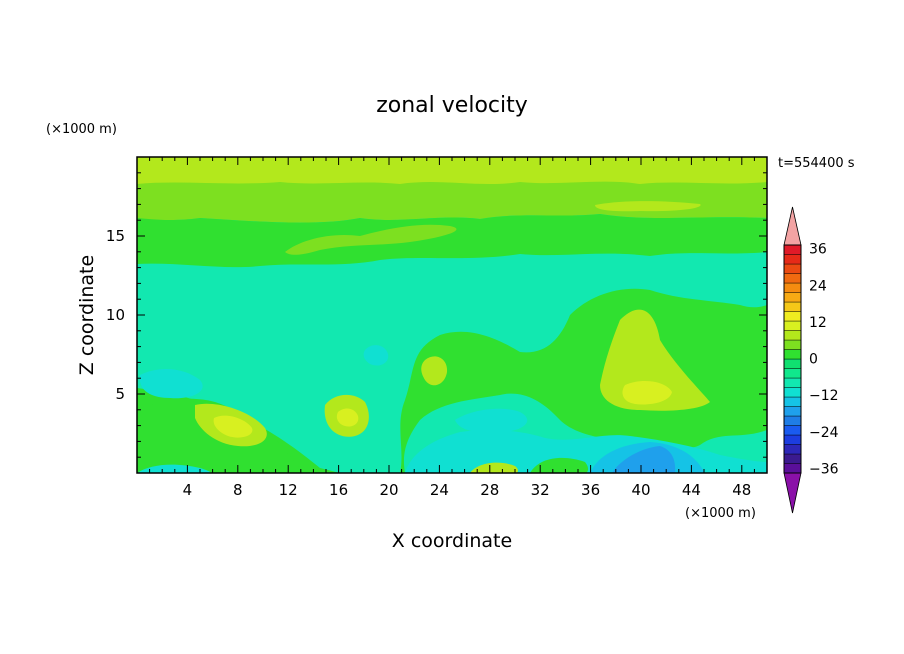 The image size is (904, 654). Describe the element at coordinates (120, 394) in the screenshot. I see `y-tick-label: 5` at that location.